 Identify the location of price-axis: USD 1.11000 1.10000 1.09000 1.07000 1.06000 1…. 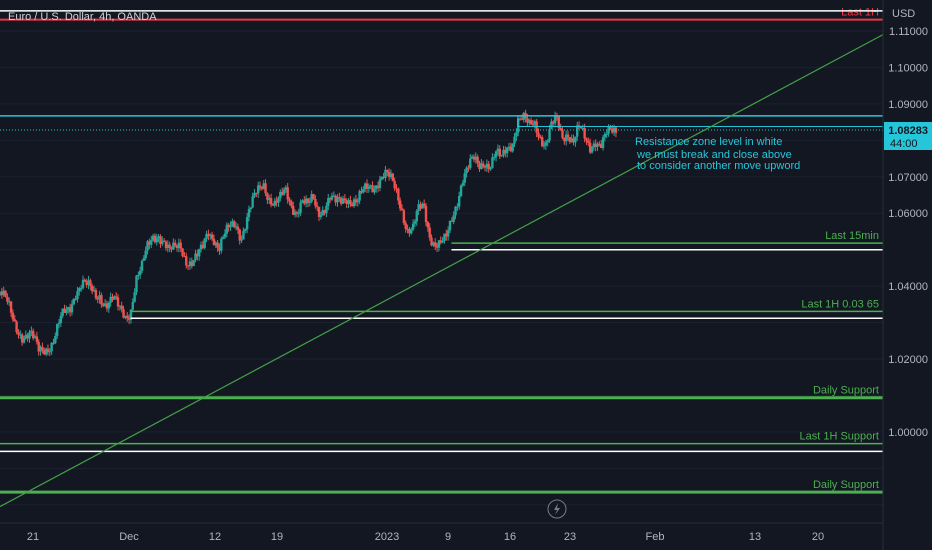
(907, 275).